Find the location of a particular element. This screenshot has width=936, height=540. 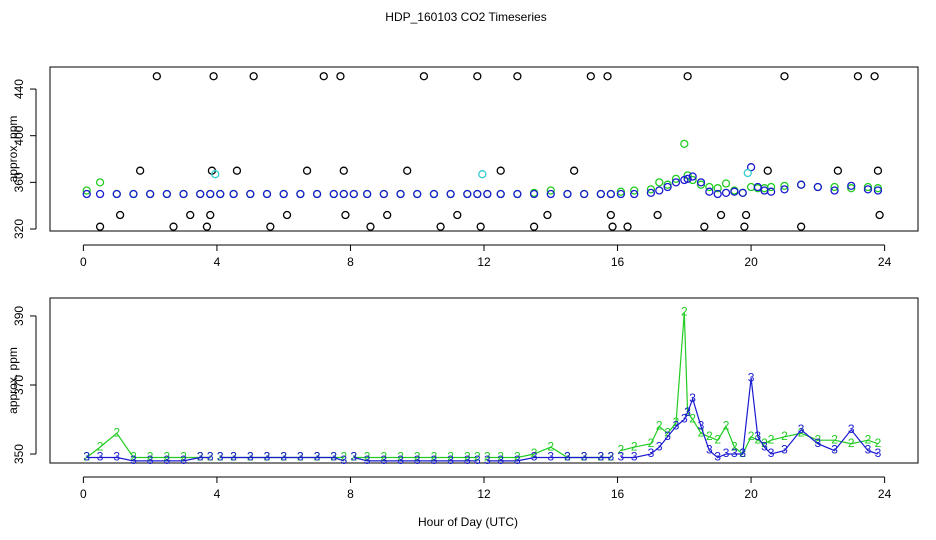

x-tick-label: 12 is located at coordinates (484, 262).